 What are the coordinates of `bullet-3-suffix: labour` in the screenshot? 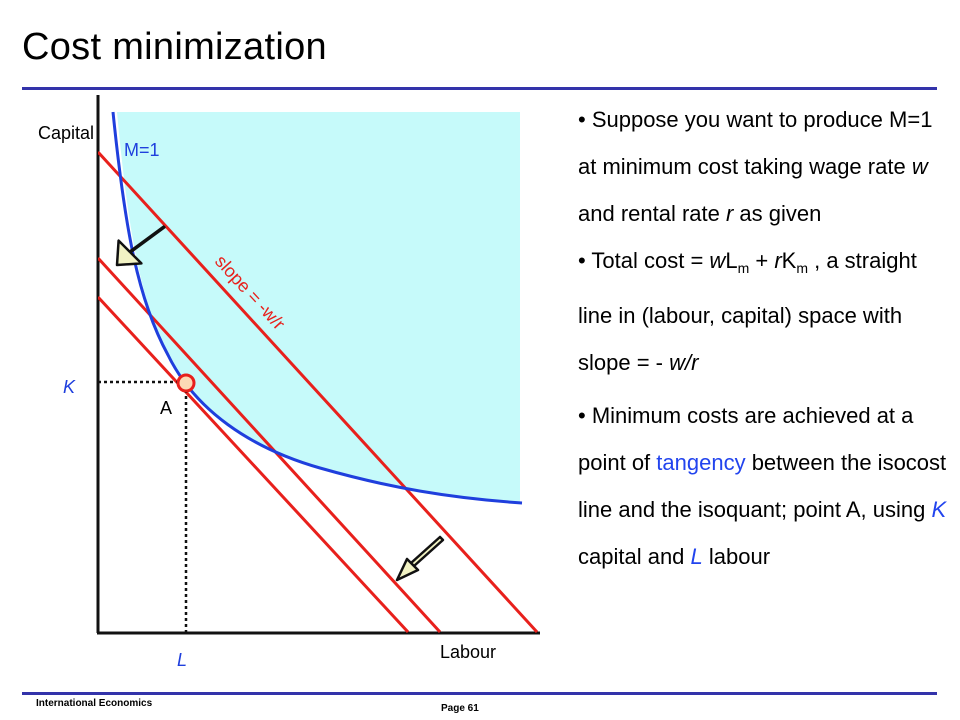 It's located at (736, 556).